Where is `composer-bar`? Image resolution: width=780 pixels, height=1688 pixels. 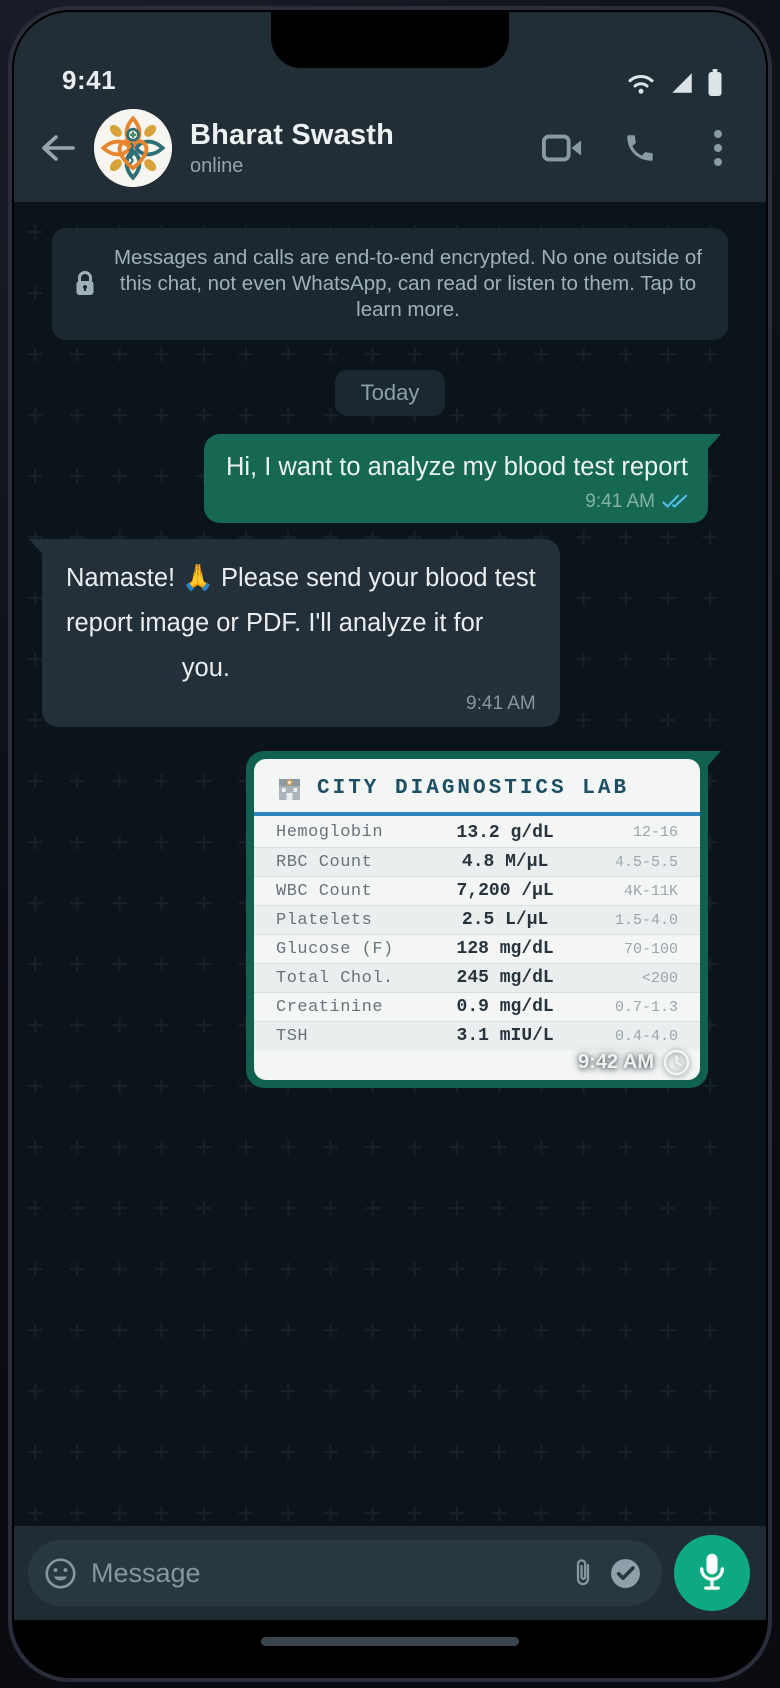 composer-bar is located at coordinates (390, 1573).